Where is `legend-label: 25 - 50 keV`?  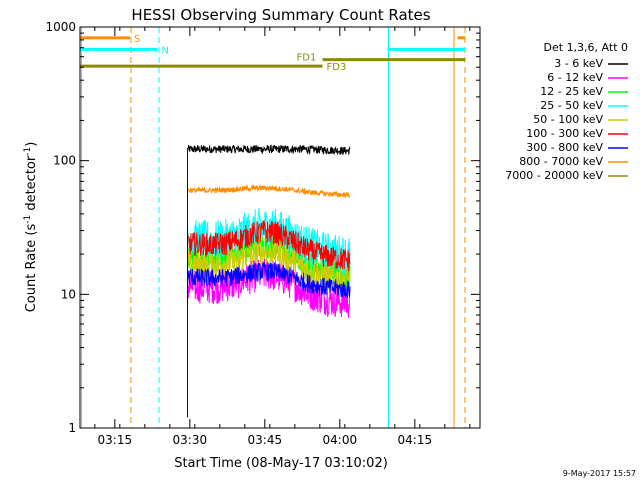 legend-label: 25 - 50 keV is located at coordinates (571, 105).